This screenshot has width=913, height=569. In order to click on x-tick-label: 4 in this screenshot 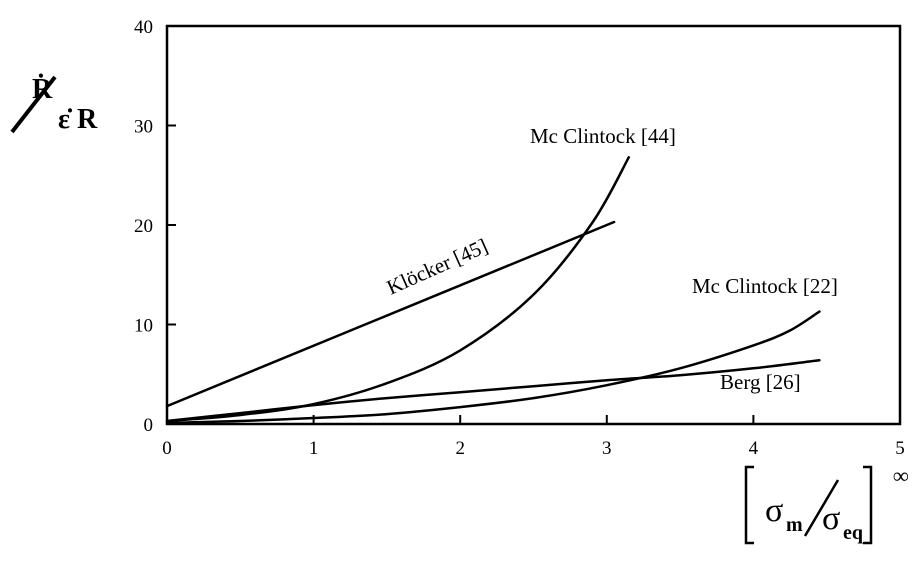, I will do `click(754, 448)`.